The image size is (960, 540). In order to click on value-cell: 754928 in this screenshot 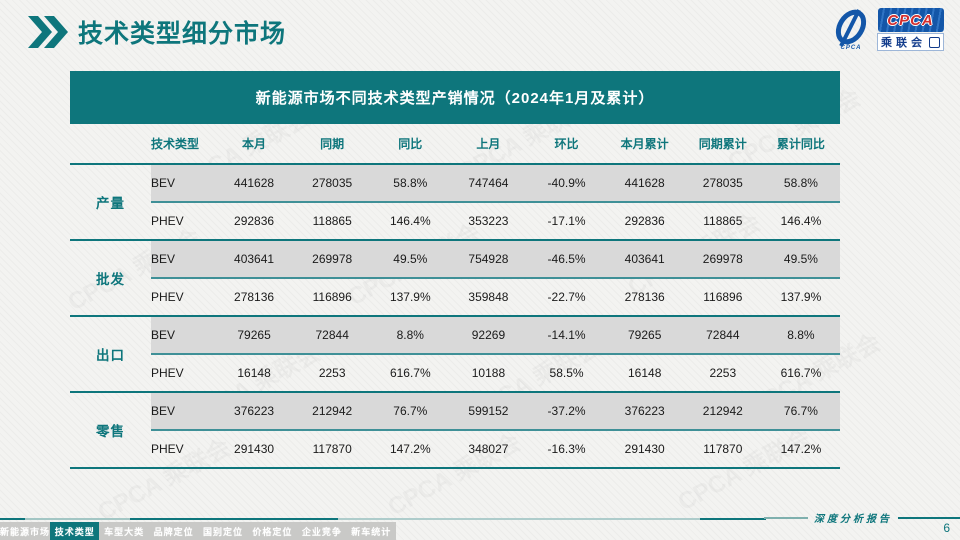, I will do `click(488, 259)`.